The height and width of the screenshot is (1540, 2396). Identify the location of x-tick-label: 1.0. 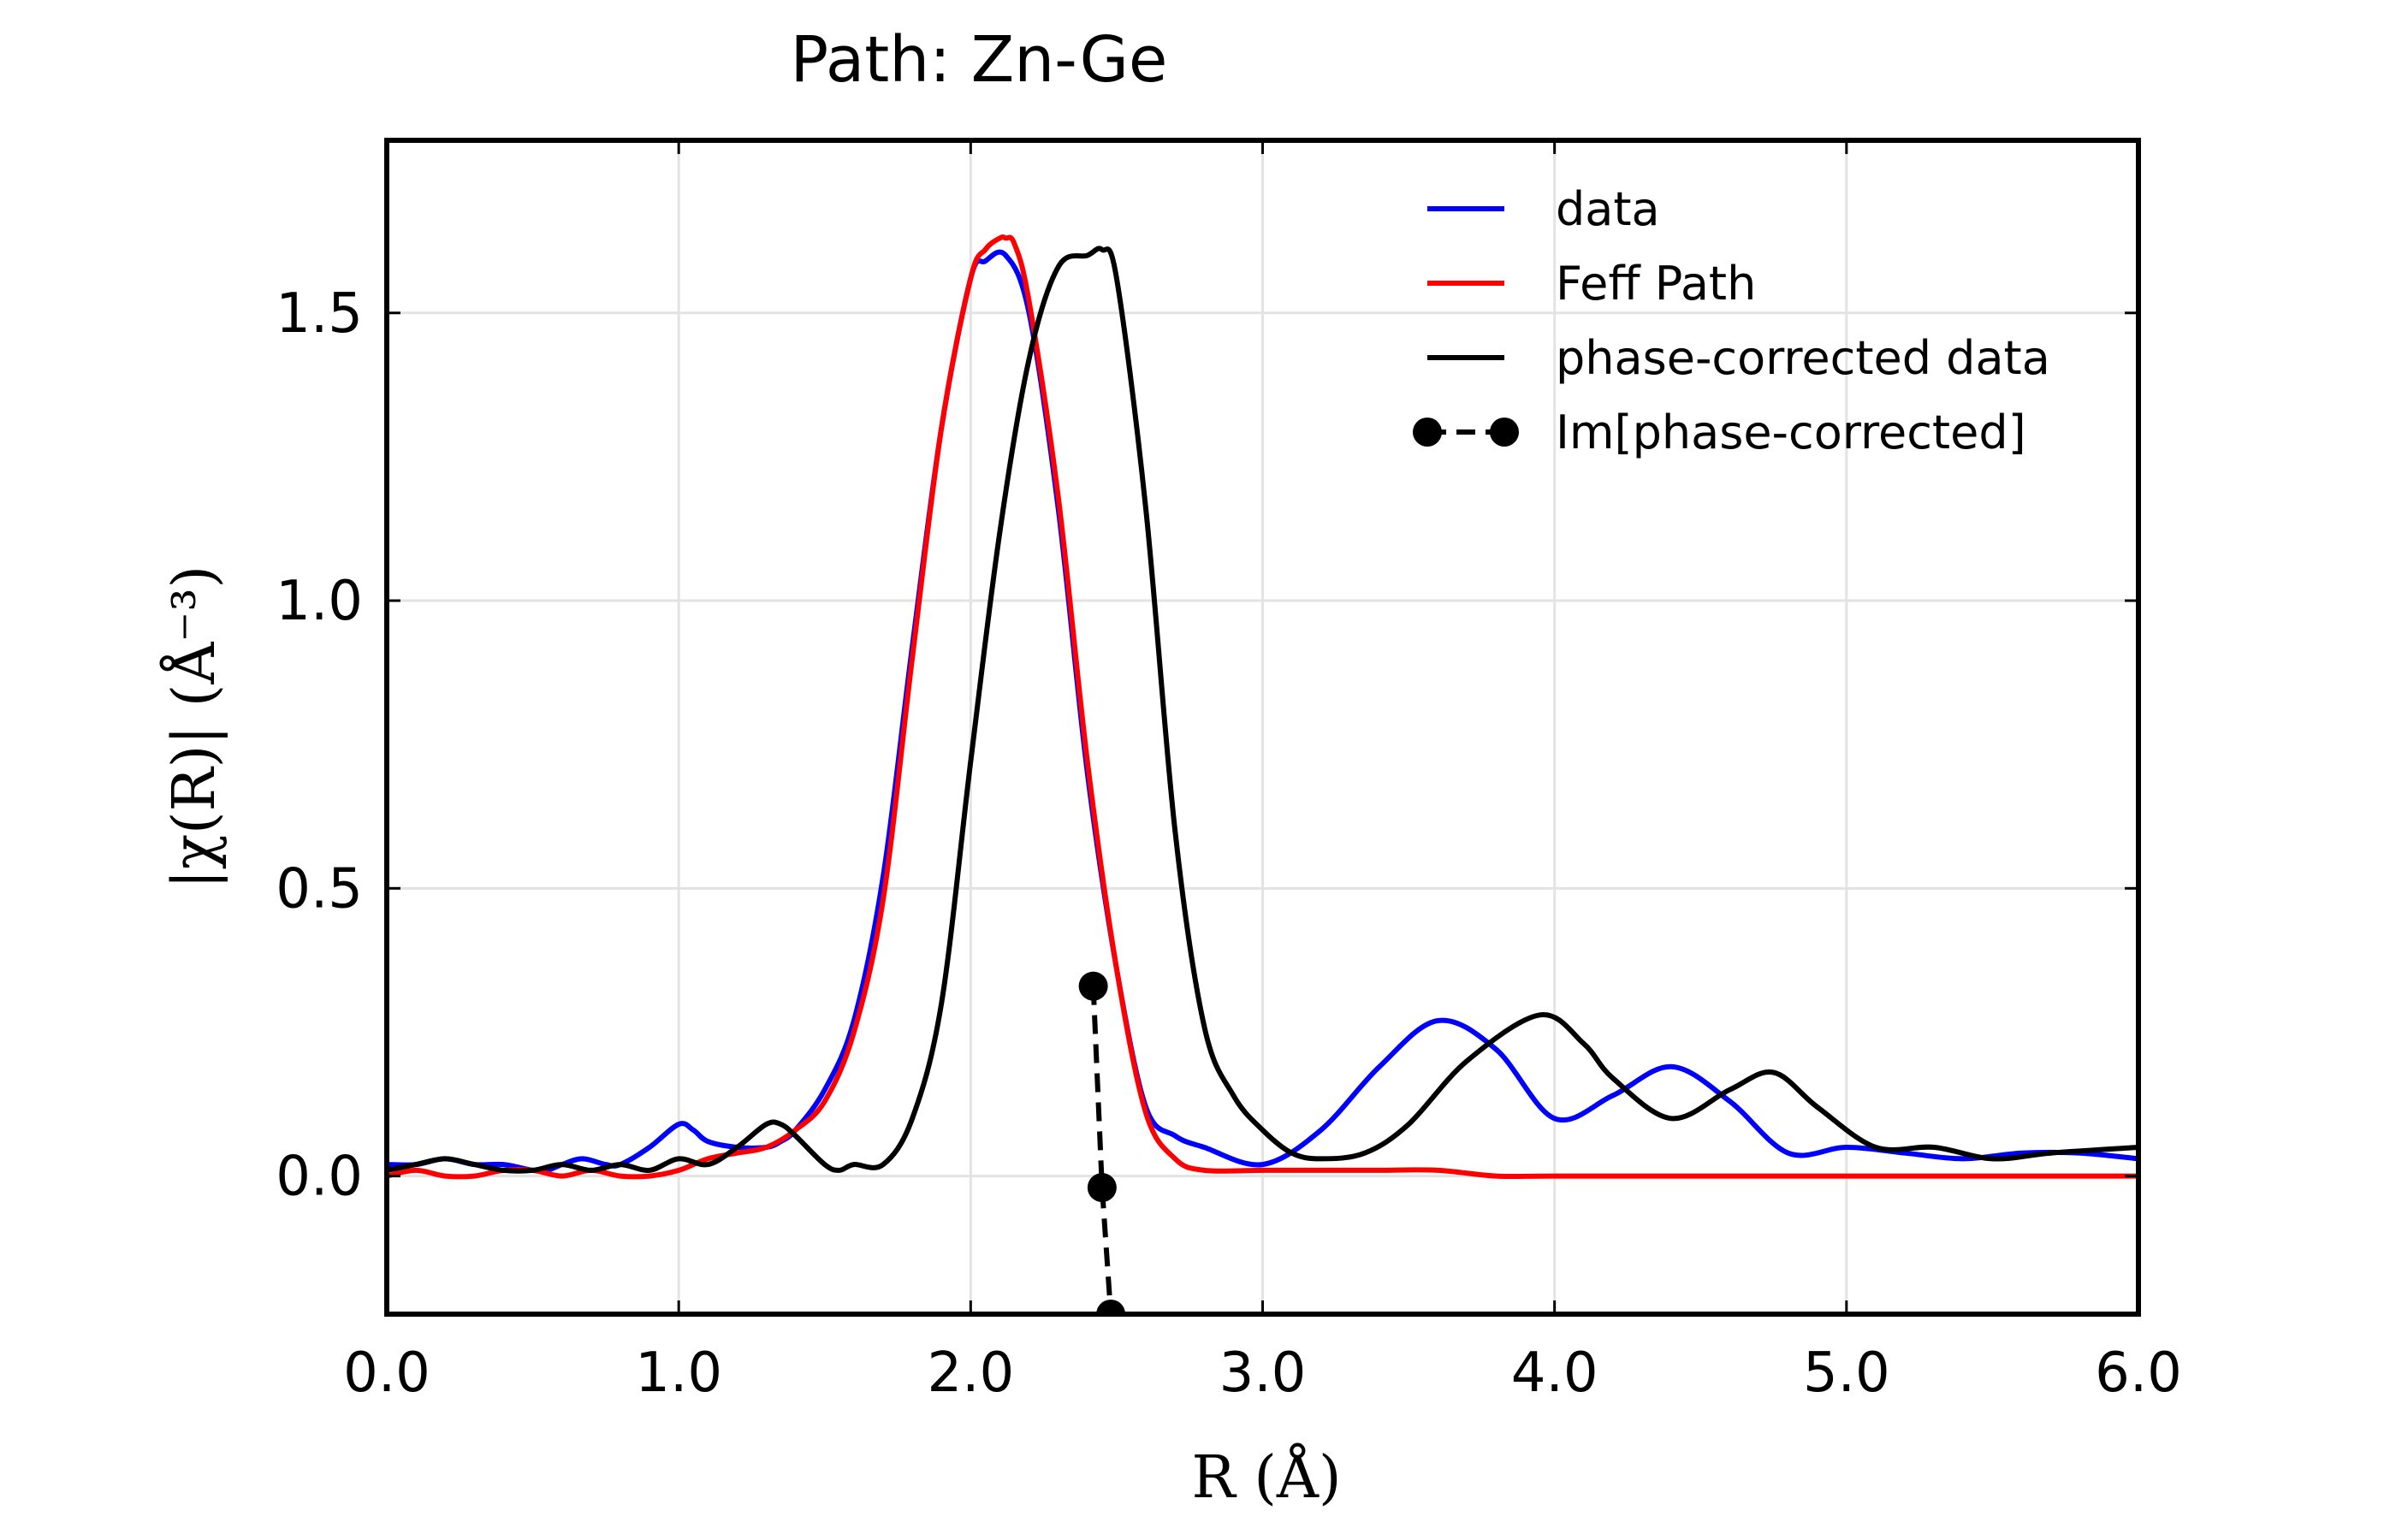
(678, 1373).